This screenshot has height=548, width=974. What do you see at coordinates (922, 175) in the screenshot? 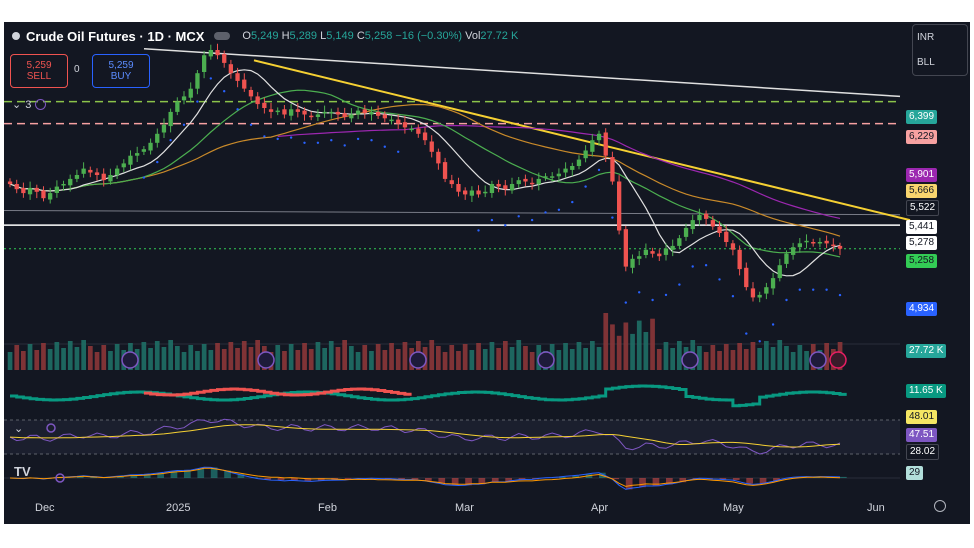
I see `price-scale-label: 5,901` at bounding box center [922, 175].